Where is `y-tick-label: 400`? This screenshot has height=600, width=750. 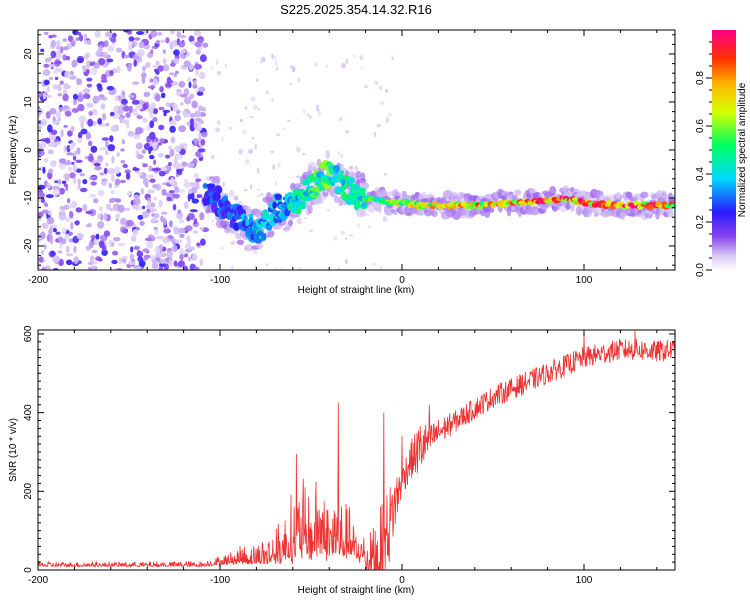 y-tick-label: 400 is located at coordinates (28, 412).